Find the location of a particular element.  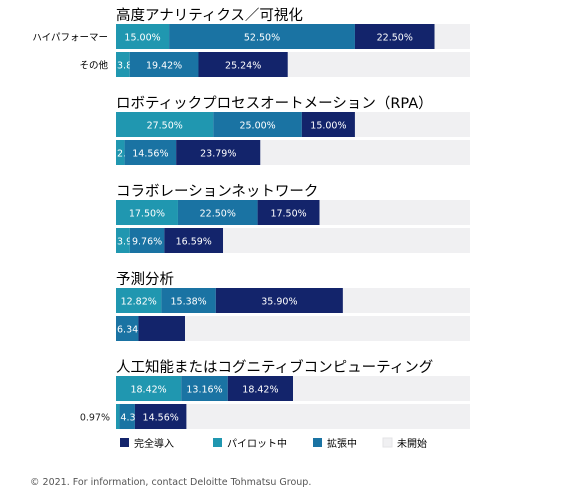

data-label: 16.59% is located at coordinates (194, 242).